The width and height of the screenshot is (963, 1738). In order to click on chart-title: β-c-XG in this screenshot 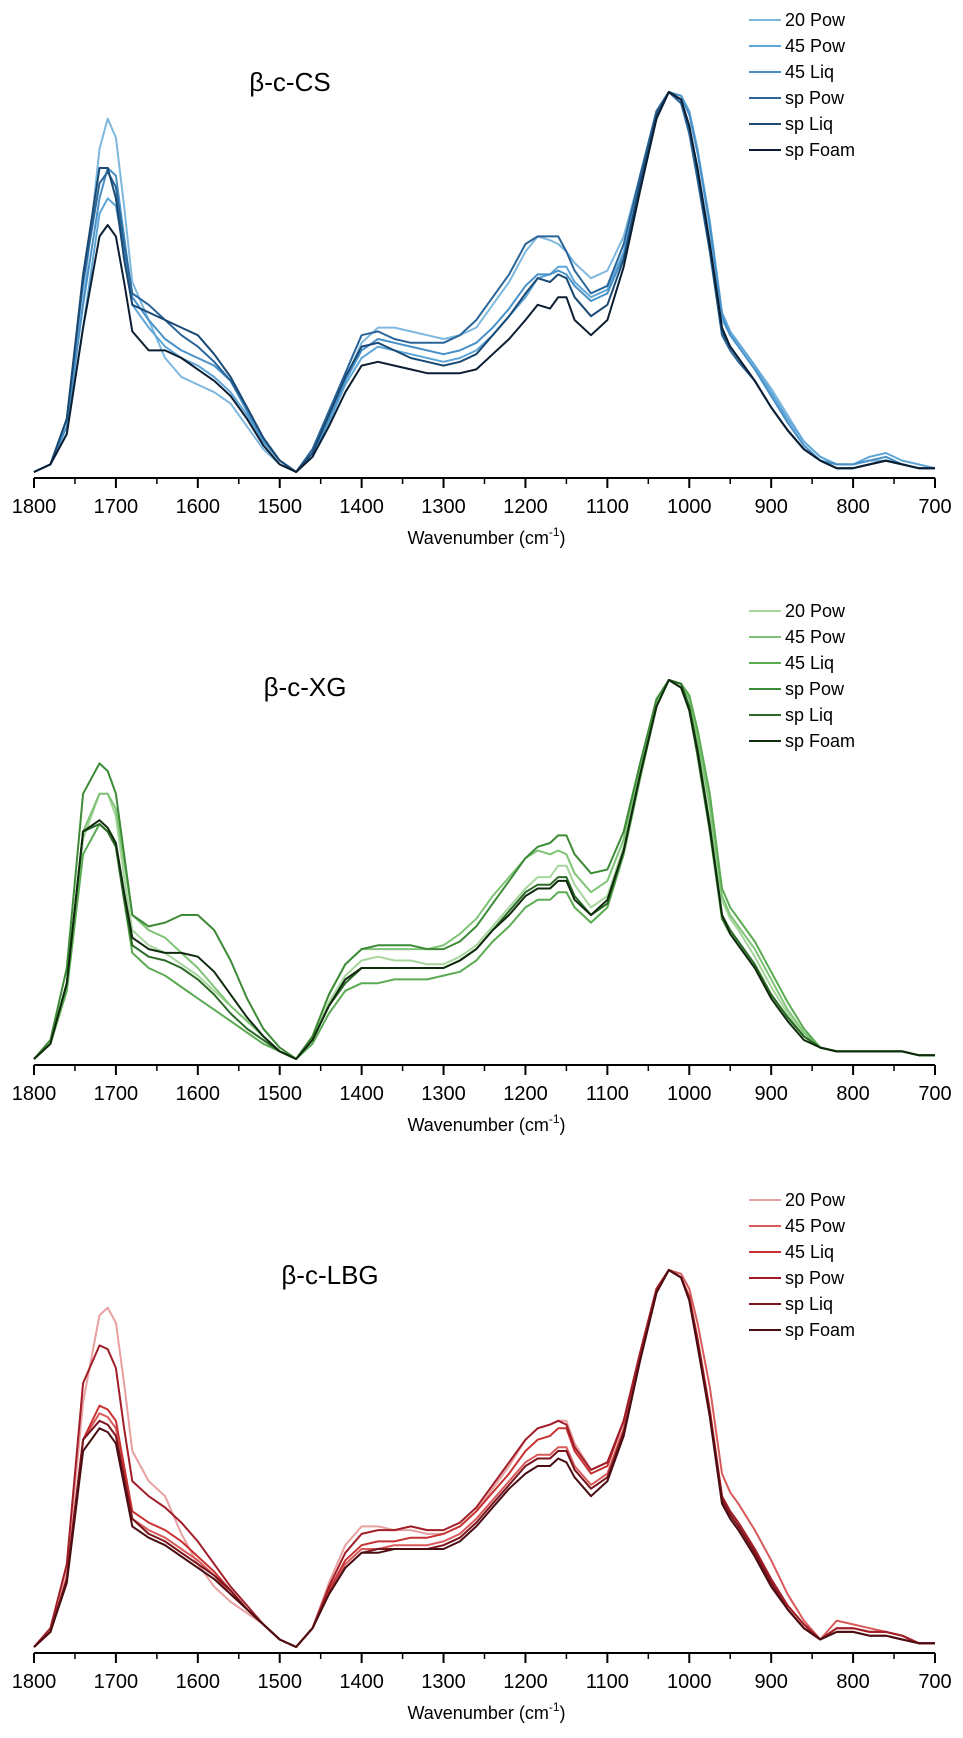, I will do `click(305, 687)`.